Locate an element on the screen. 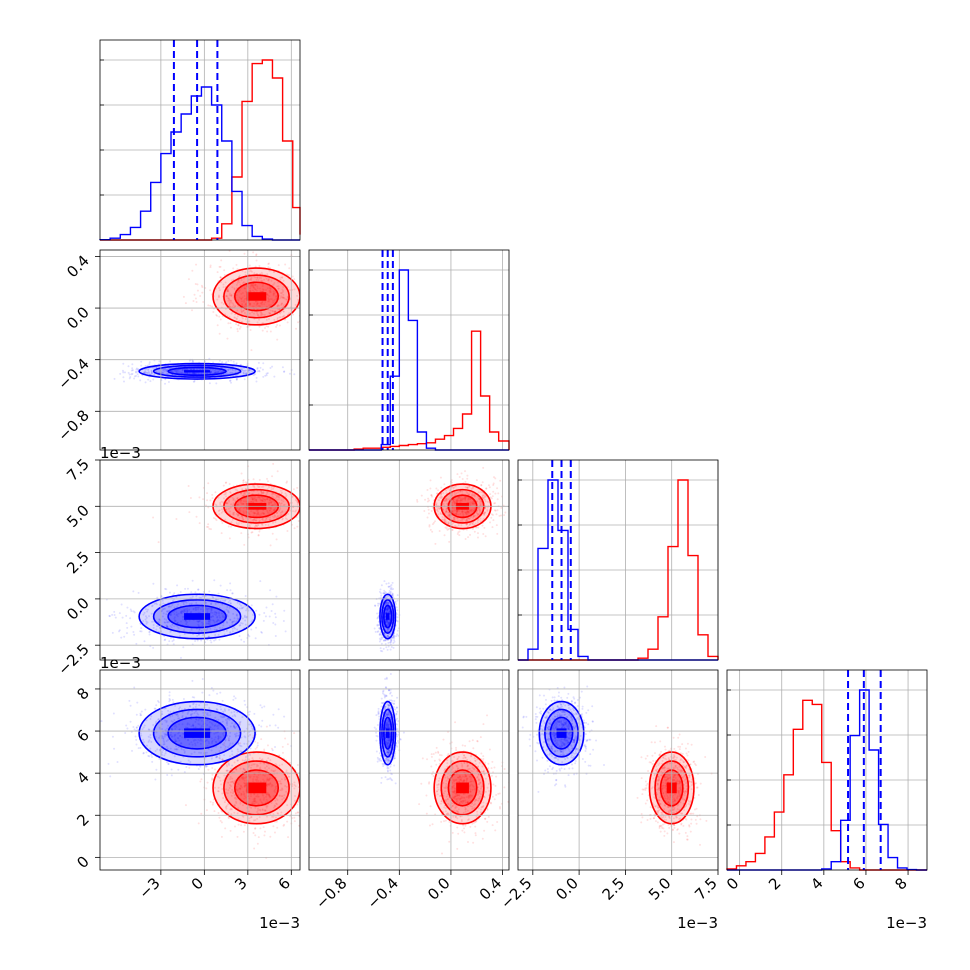 This screenshot has width=970, height=970. axes-frame-r3-c3 is located at coordinates (827, 770).